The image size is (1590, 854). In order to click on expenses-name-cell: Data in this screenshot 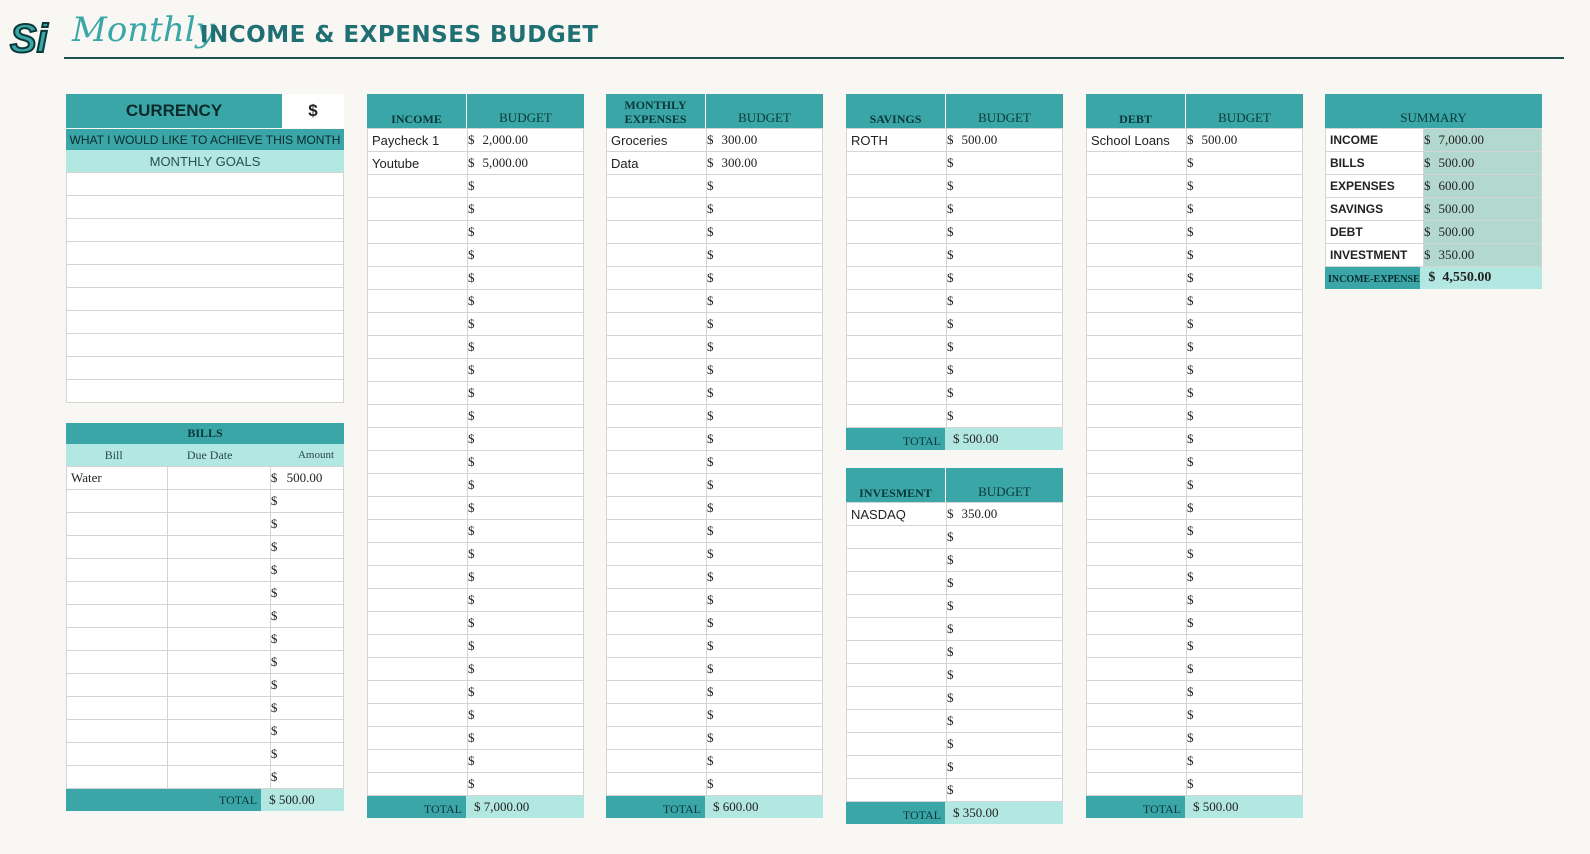, I will do `click(656, 163)`.